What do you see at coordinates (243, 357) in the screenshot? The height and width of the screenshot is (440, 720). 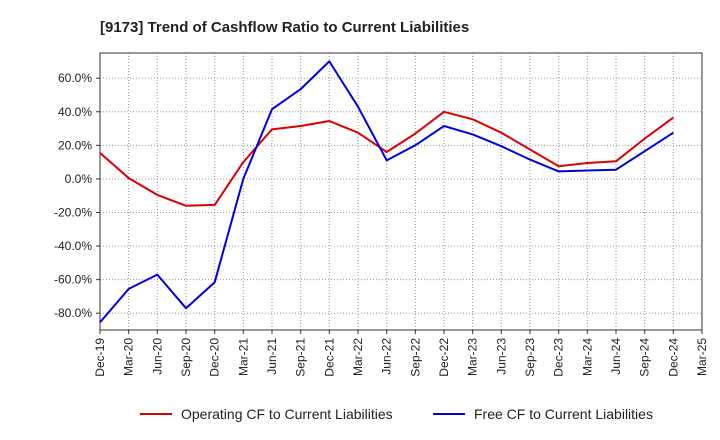 I see `x-tick-label: Mar-21` at bounding box center [243, 357].